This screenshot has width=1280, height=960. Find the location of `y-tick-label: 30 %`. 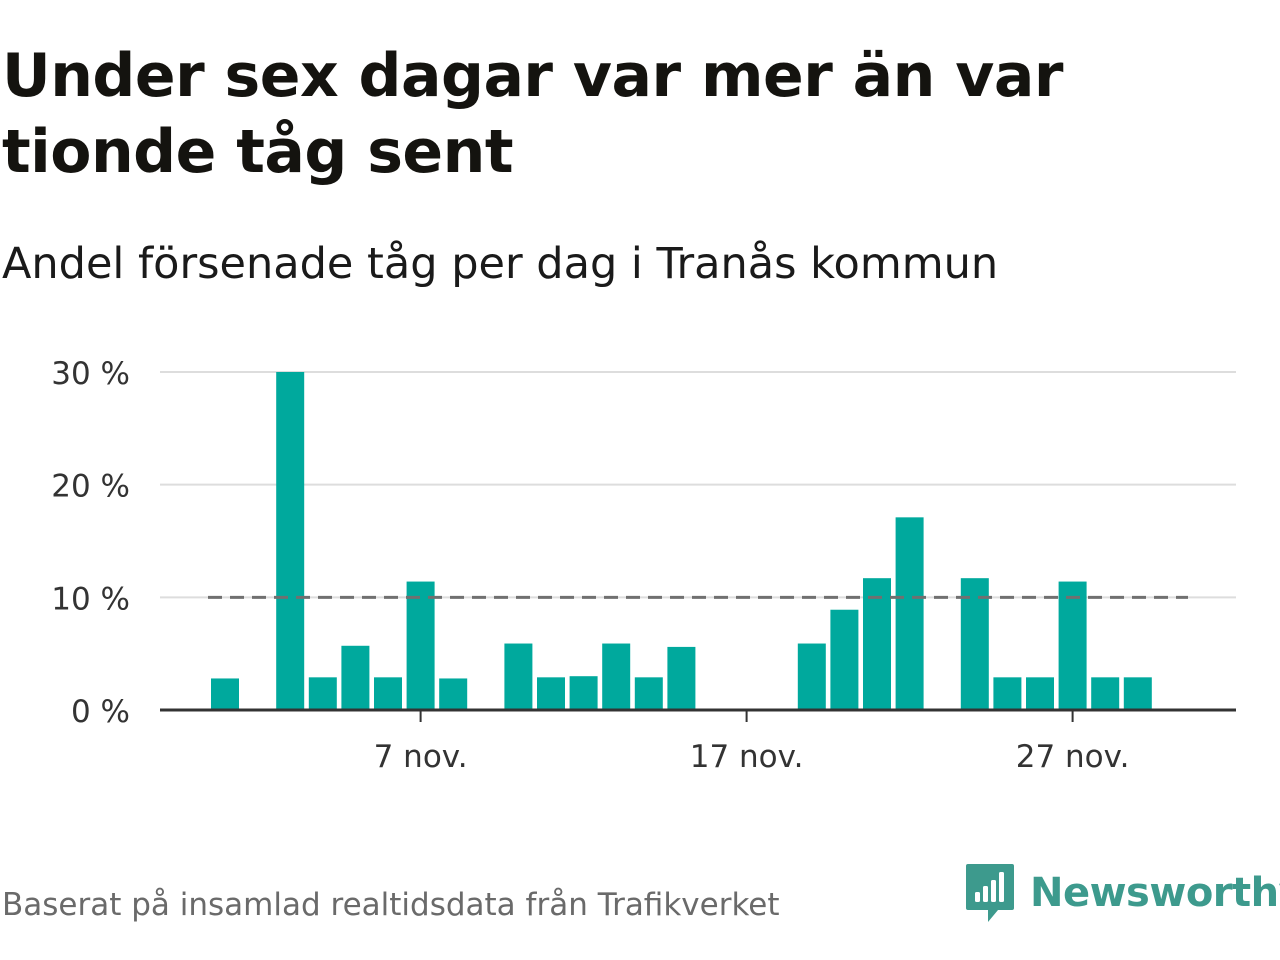

y-tick-label: 30 % is located at coordinates (90, 374).